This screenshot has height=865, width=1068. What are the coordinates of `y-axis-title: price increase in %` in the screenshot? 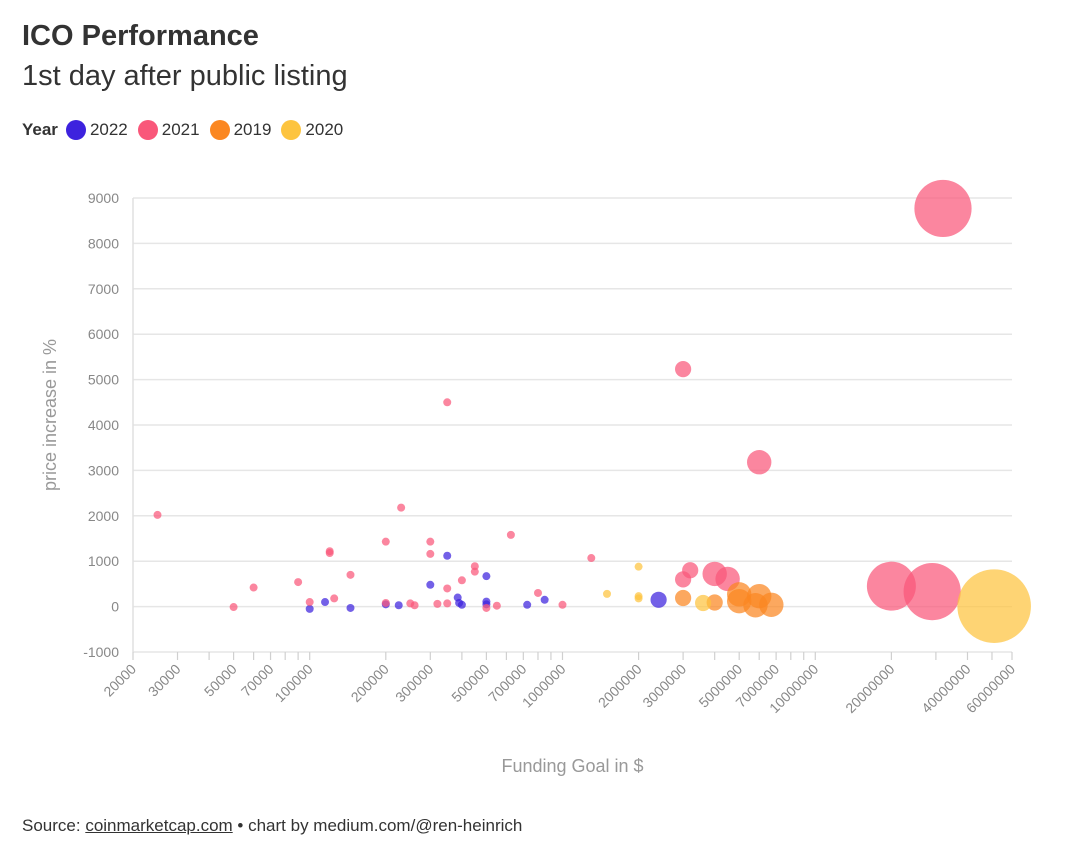 It's located at (50, 415).